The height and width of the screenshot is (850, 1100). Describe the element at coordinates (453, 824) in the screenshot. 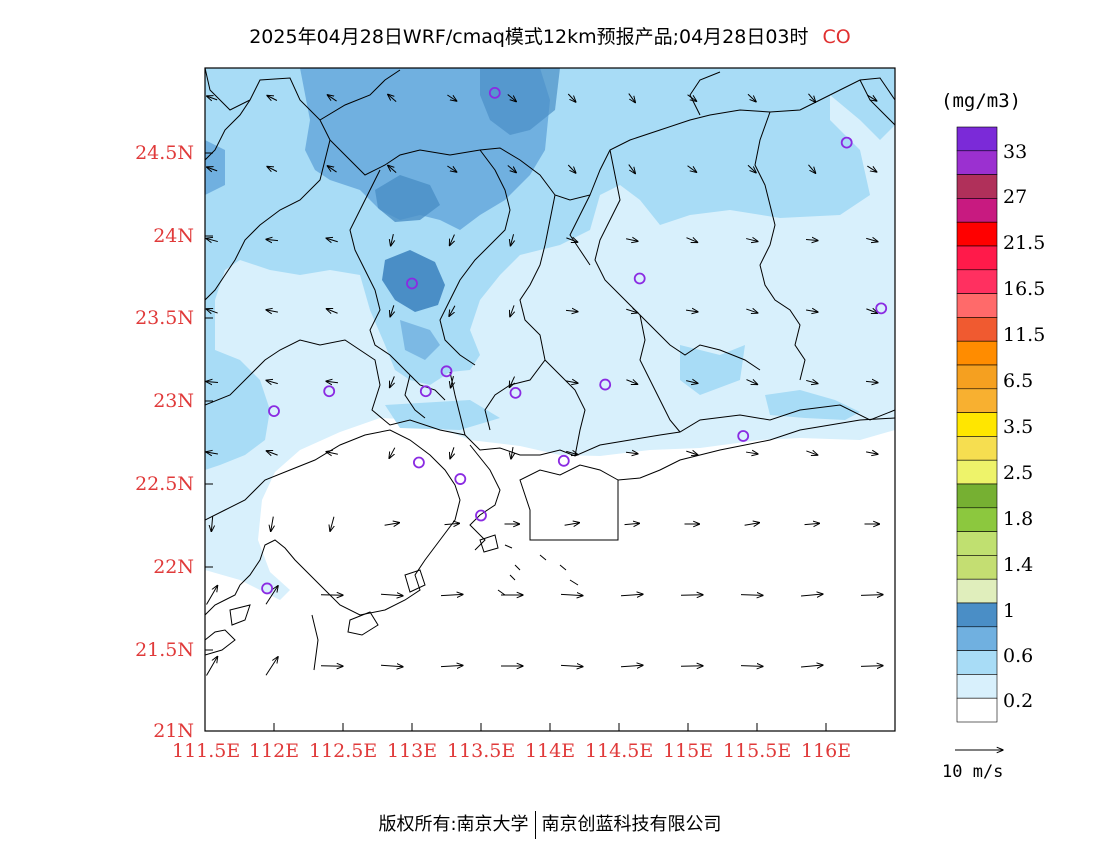

I see `footer-copyright: 版权所有:南京大学` at that location.